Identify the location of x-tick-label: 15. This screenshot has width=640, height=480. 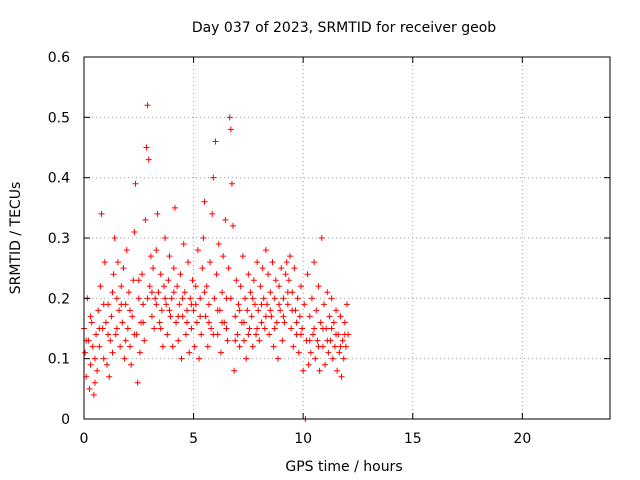
(413, 439).